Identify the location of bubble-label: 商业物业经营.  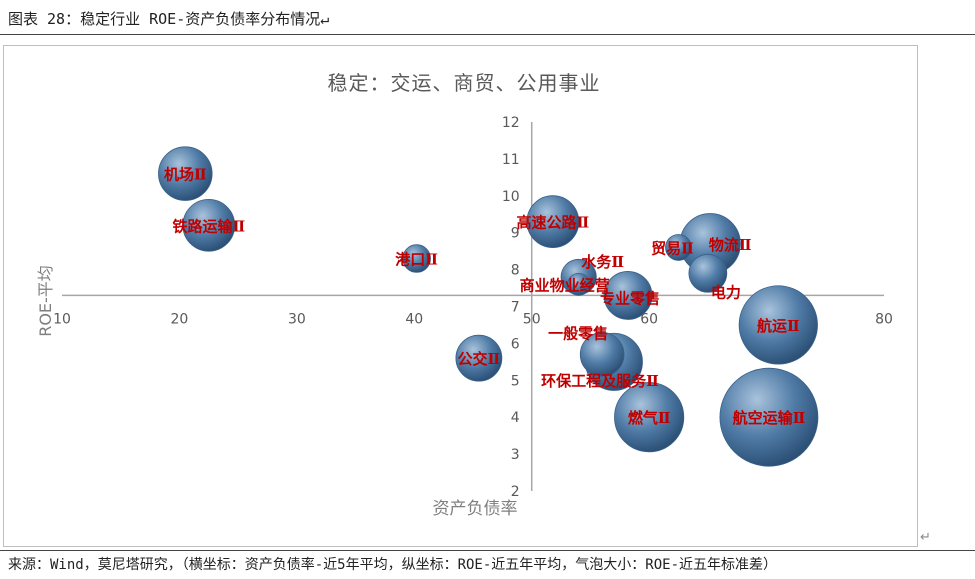
(565, 285).